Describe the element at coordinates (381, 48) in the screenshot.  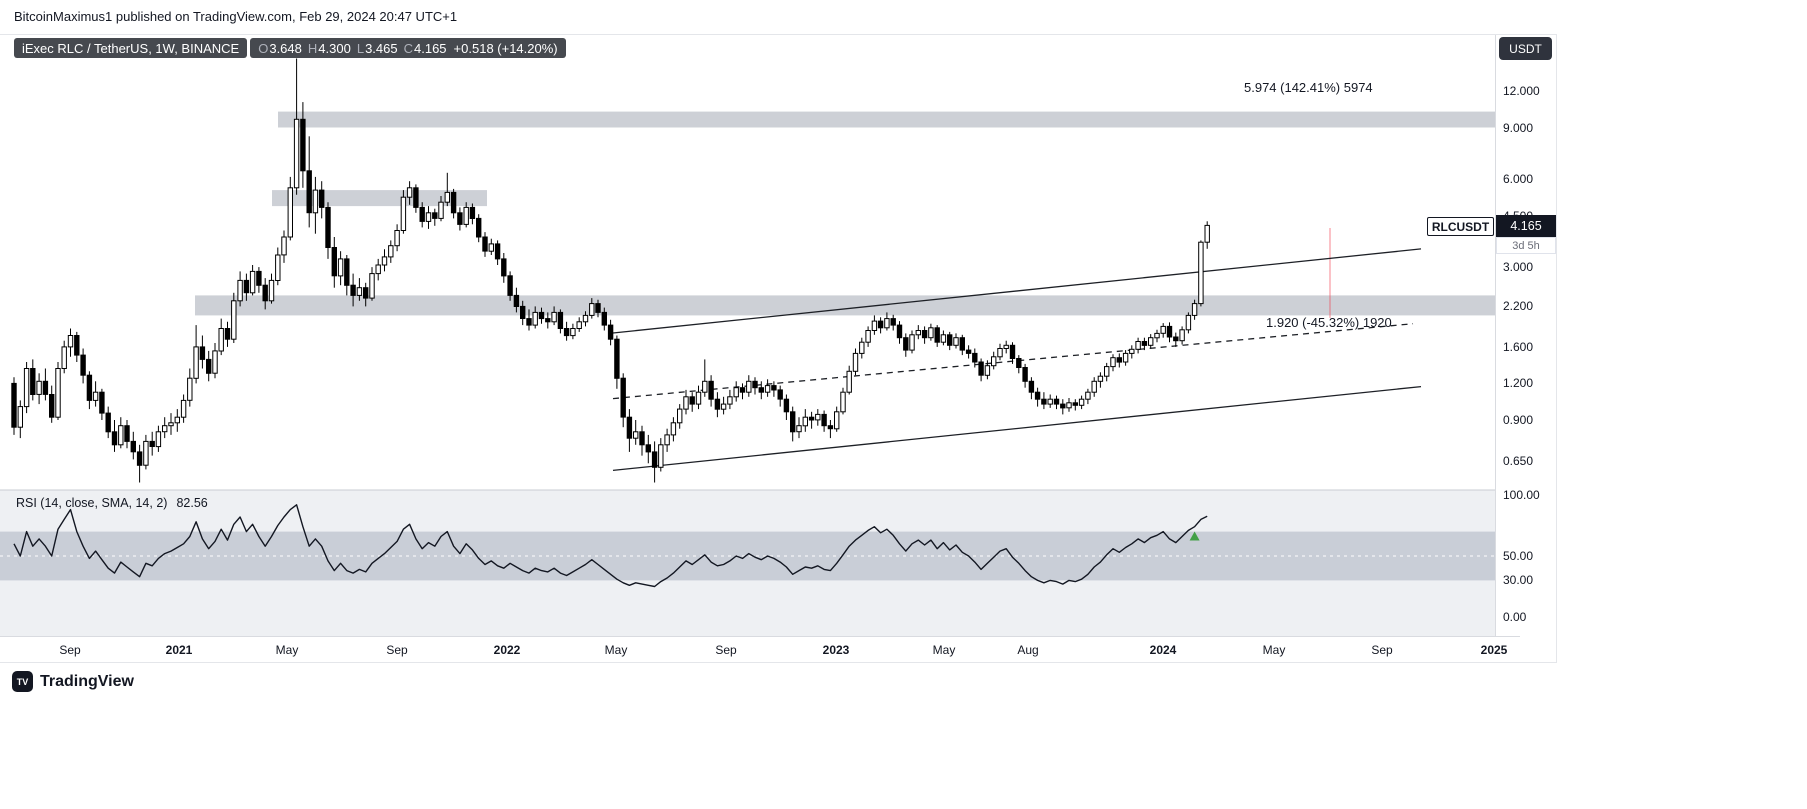
I see `low-value: 3.465` at that location.